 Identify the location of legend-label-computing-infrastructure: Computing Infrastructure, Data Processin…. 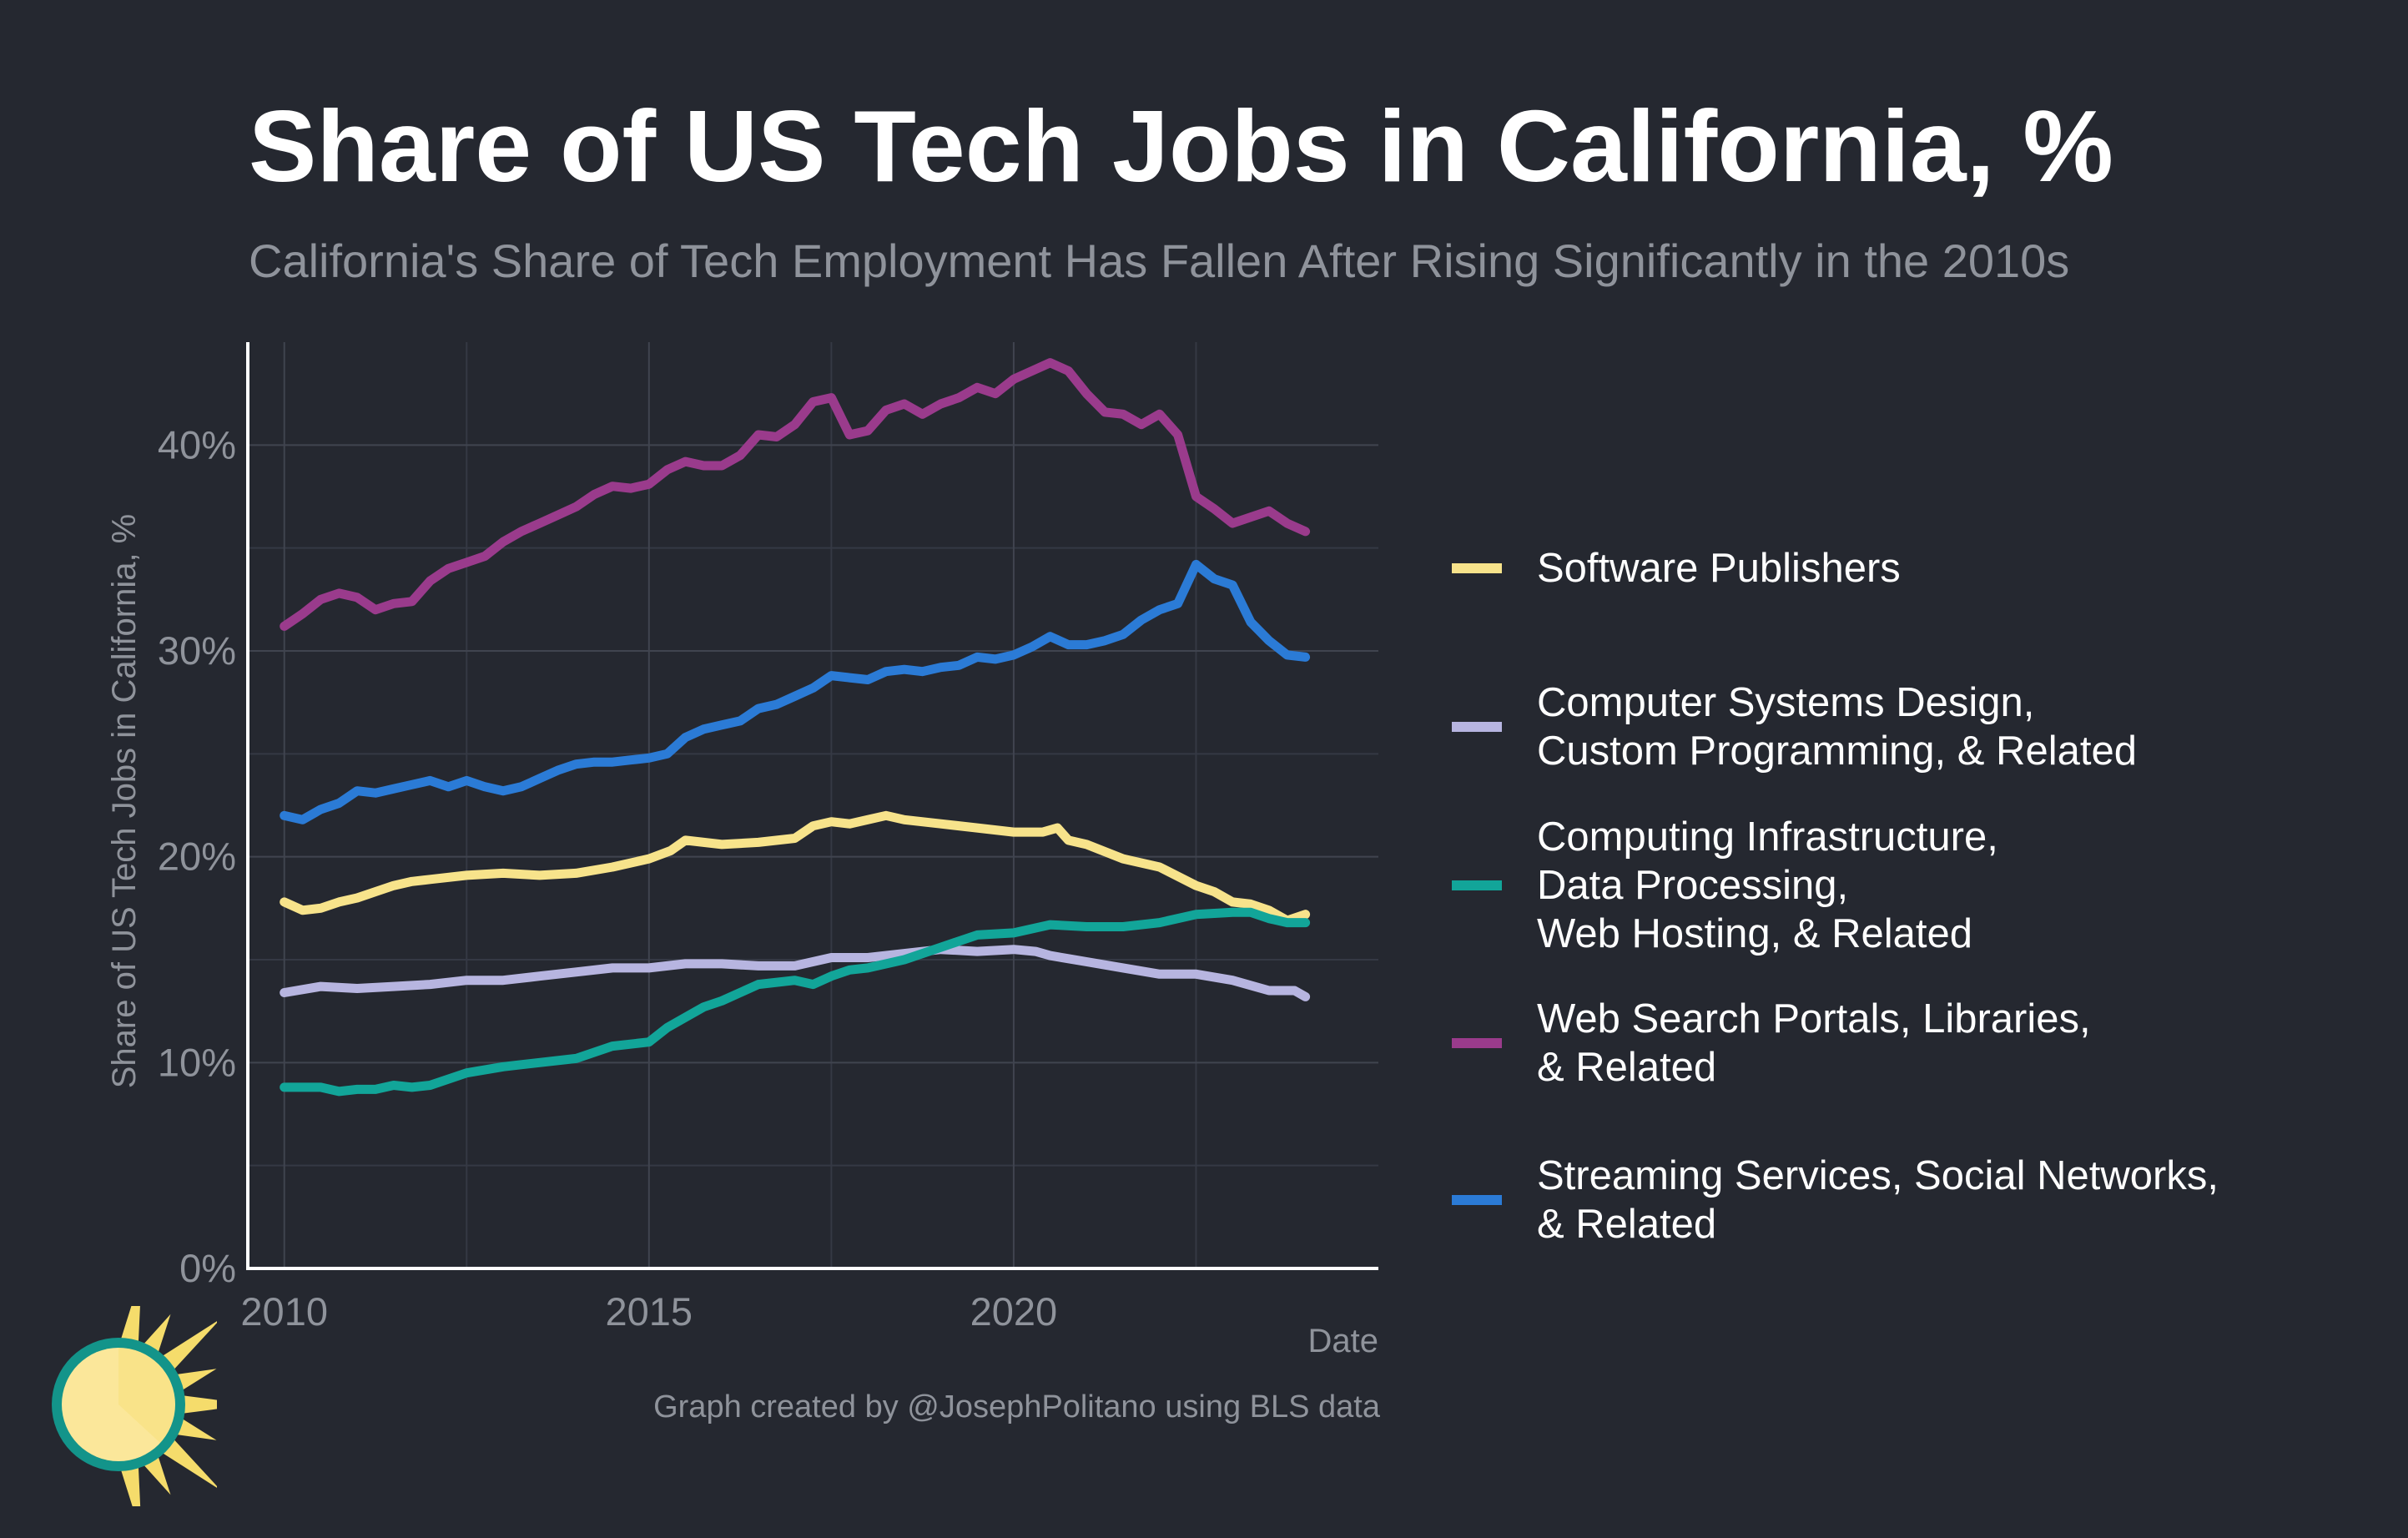
(1767, 885).